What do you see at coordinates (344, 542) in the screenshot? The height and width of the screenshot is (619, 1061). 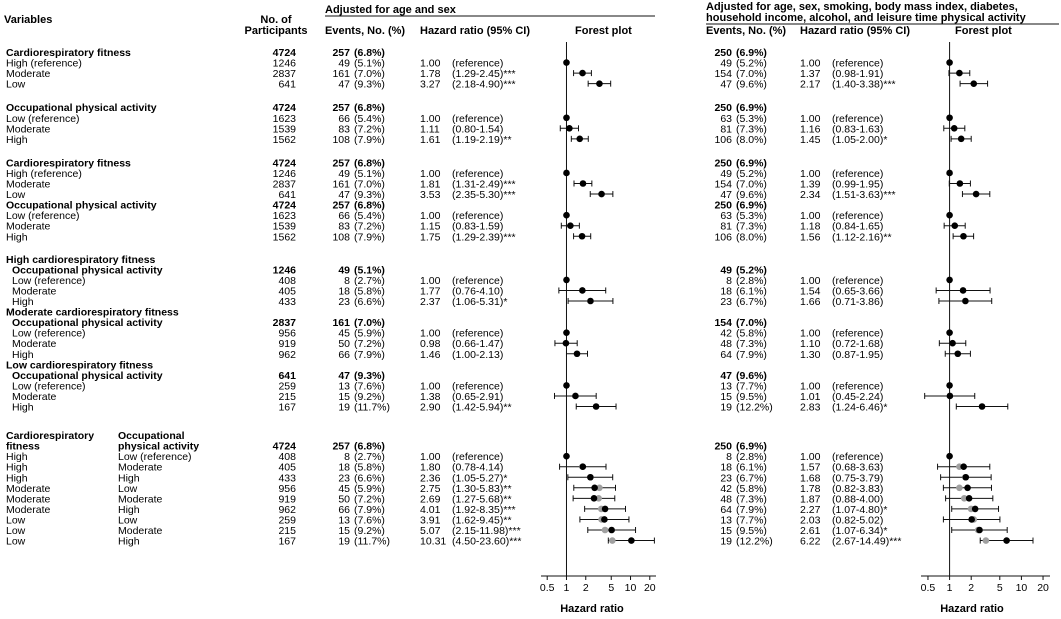 I see `events-cell: 19` at bounding box center [344, 542].